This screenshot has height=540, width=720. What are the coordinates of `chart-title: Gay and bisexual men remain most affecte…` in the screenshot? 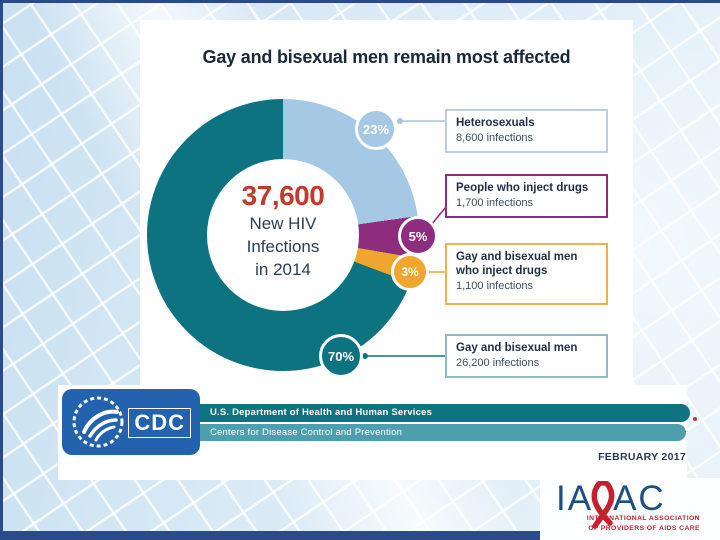 It's located at (386, 57).